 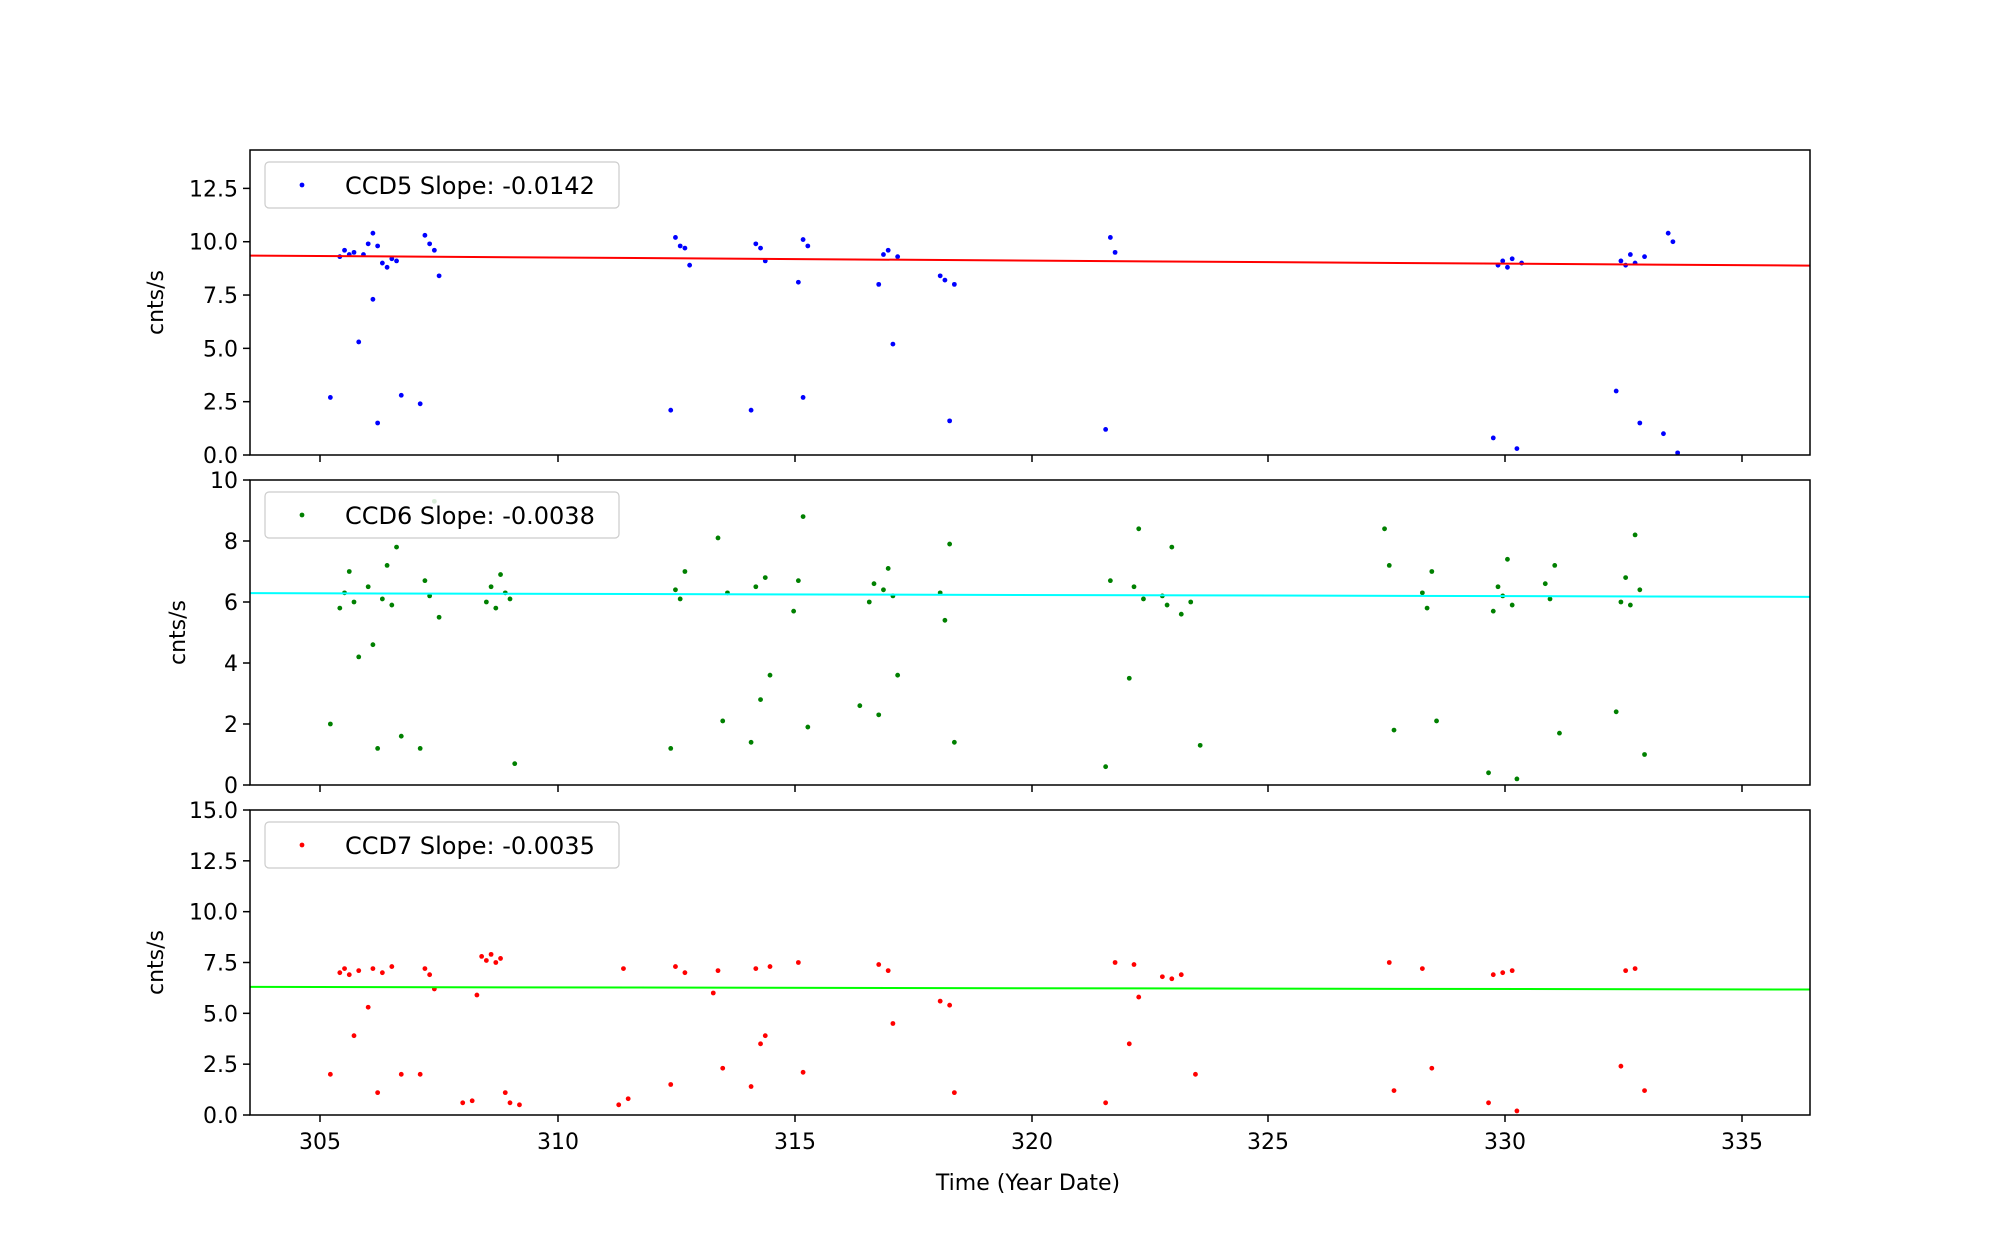 I want to click on legend: CCD5 Slope: -0.0142, so click(x=442, y=185).